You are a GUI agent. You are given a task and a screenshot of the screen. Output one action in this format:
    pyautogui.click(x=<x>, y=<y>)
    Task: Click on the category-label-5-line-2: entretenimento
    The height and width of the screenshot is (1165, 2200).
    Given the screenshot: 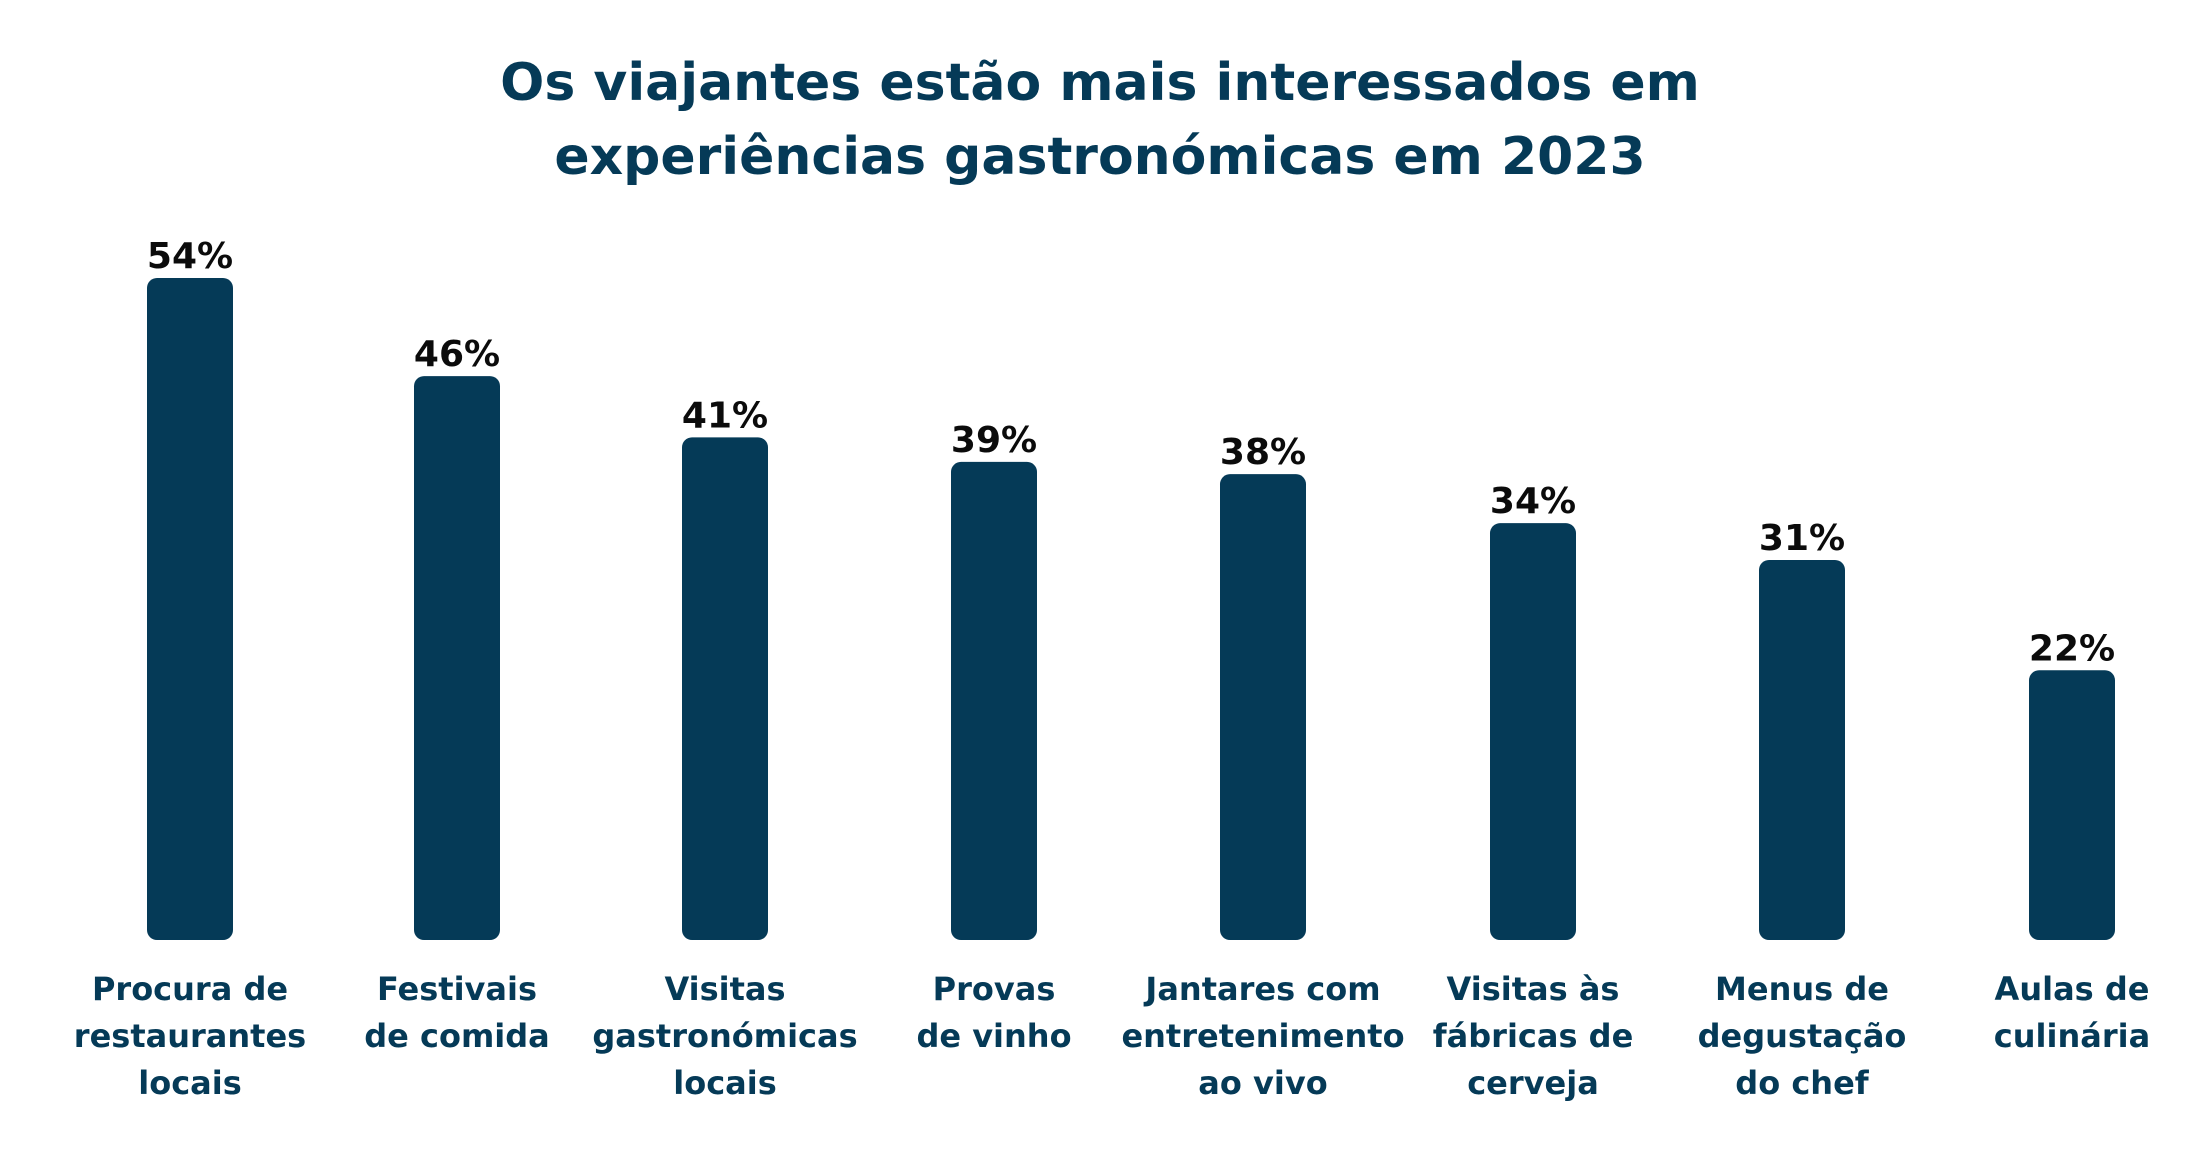 What is the action you would take?
    pyautogui.click(x=1262, y=1036)
    